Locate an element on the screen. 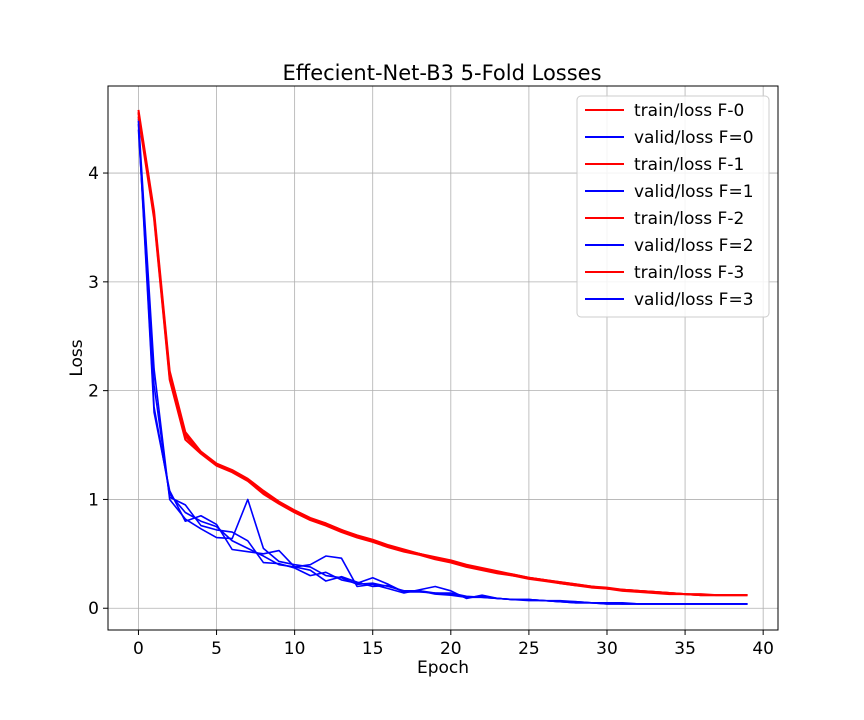 The image size is (864, 720). legend-label: train/loss F-3 is located at coordinates (689, 273).